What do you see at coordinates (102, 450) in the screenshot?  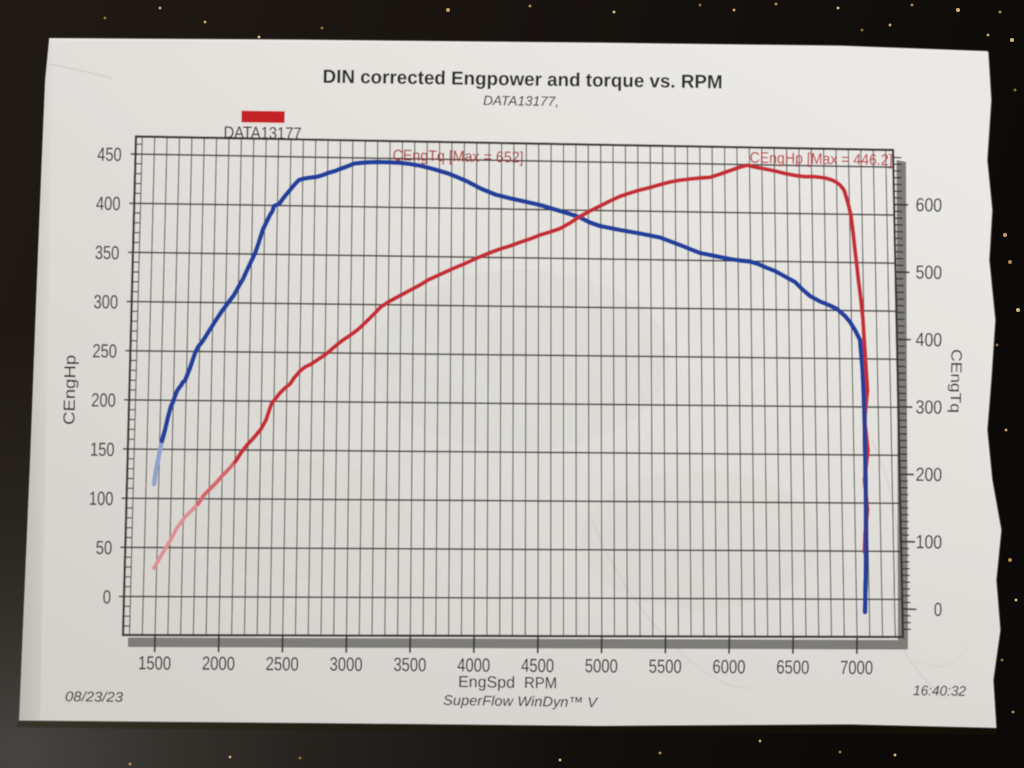 I see `svg-text: 150` at bounding box center [102, 450].